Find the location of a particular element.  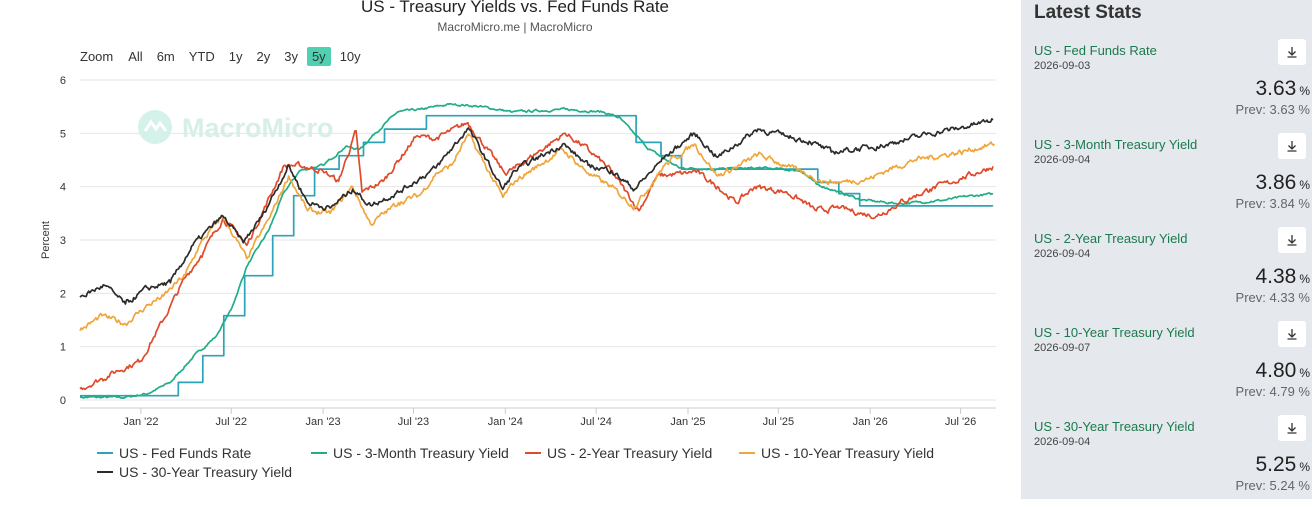

stat-name: US - 3-Month Treasury Yield is located at coordinates (1116, 144).